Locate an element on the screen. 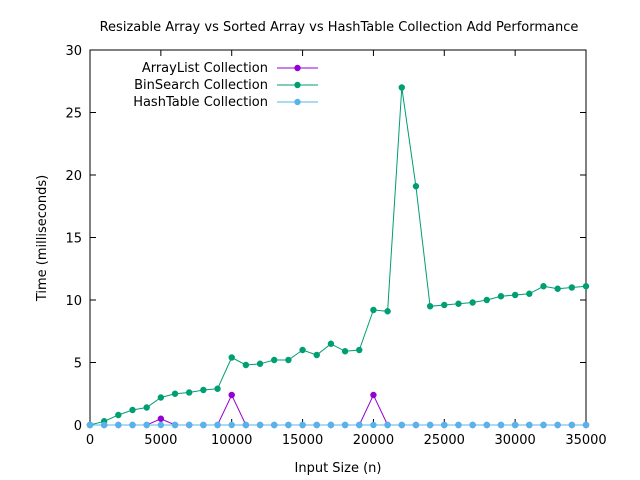 The image size is (640, 480). series-line is located at coordinates (338, 409).